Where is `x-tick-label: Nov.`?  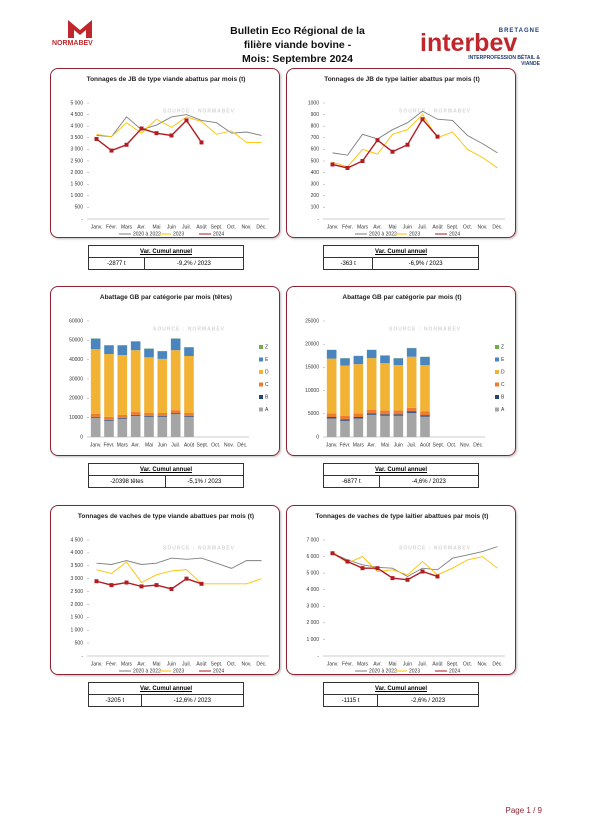 x-tick-label: Nov. is located at coordinates (465, 445).